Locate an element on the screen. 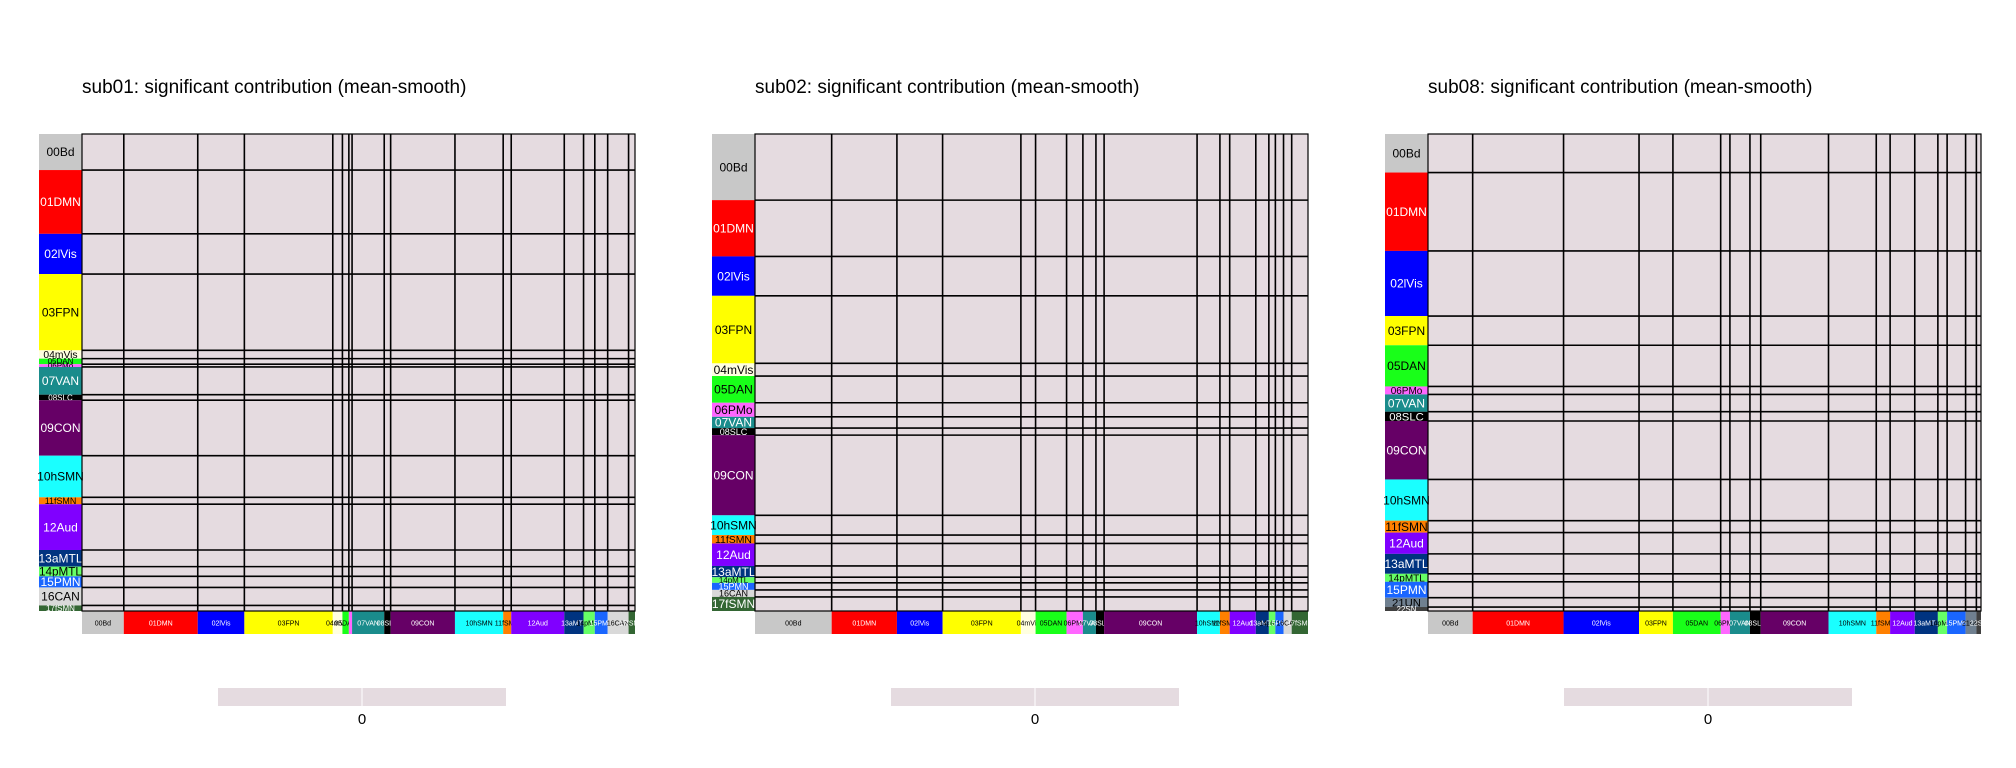 The height and width of the screenshot is (768, 2016). row-label: 06PMo is located at coordinates (733, 410).